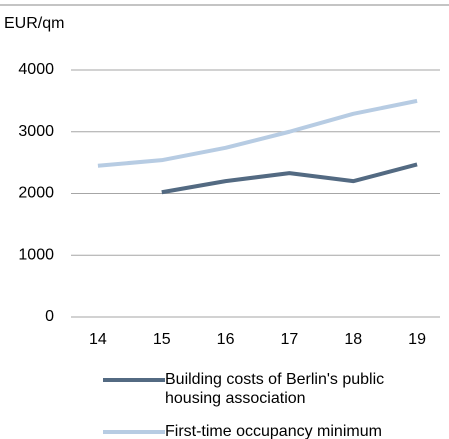 This screenshot has height=439, width=449. What do you see at coordinates (36, 131) in the screenshot?
I see `y-tick-label: 3000` at bounding box center [36, 131].